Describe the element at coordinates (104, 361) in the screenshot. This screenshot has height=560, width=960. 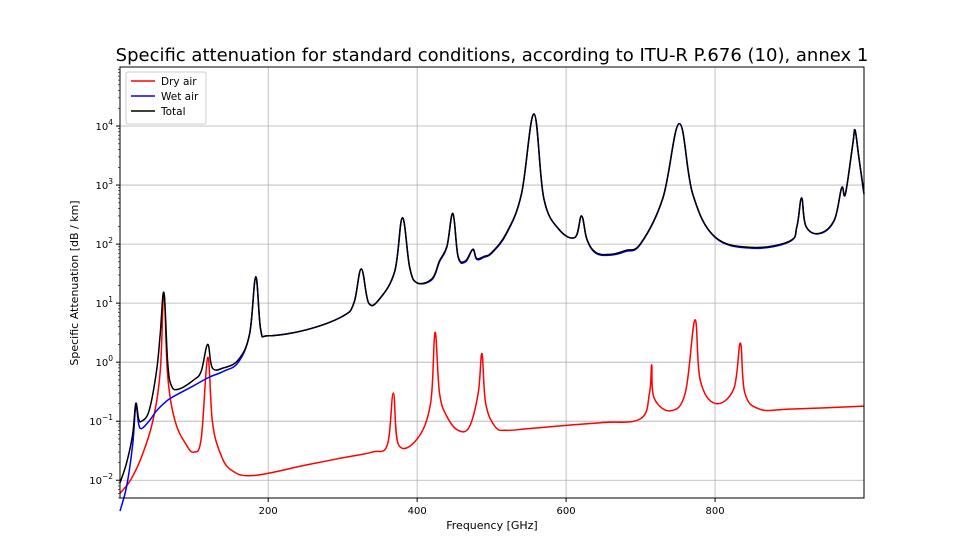
I see `y-tick-label: 10⁰` at that location.